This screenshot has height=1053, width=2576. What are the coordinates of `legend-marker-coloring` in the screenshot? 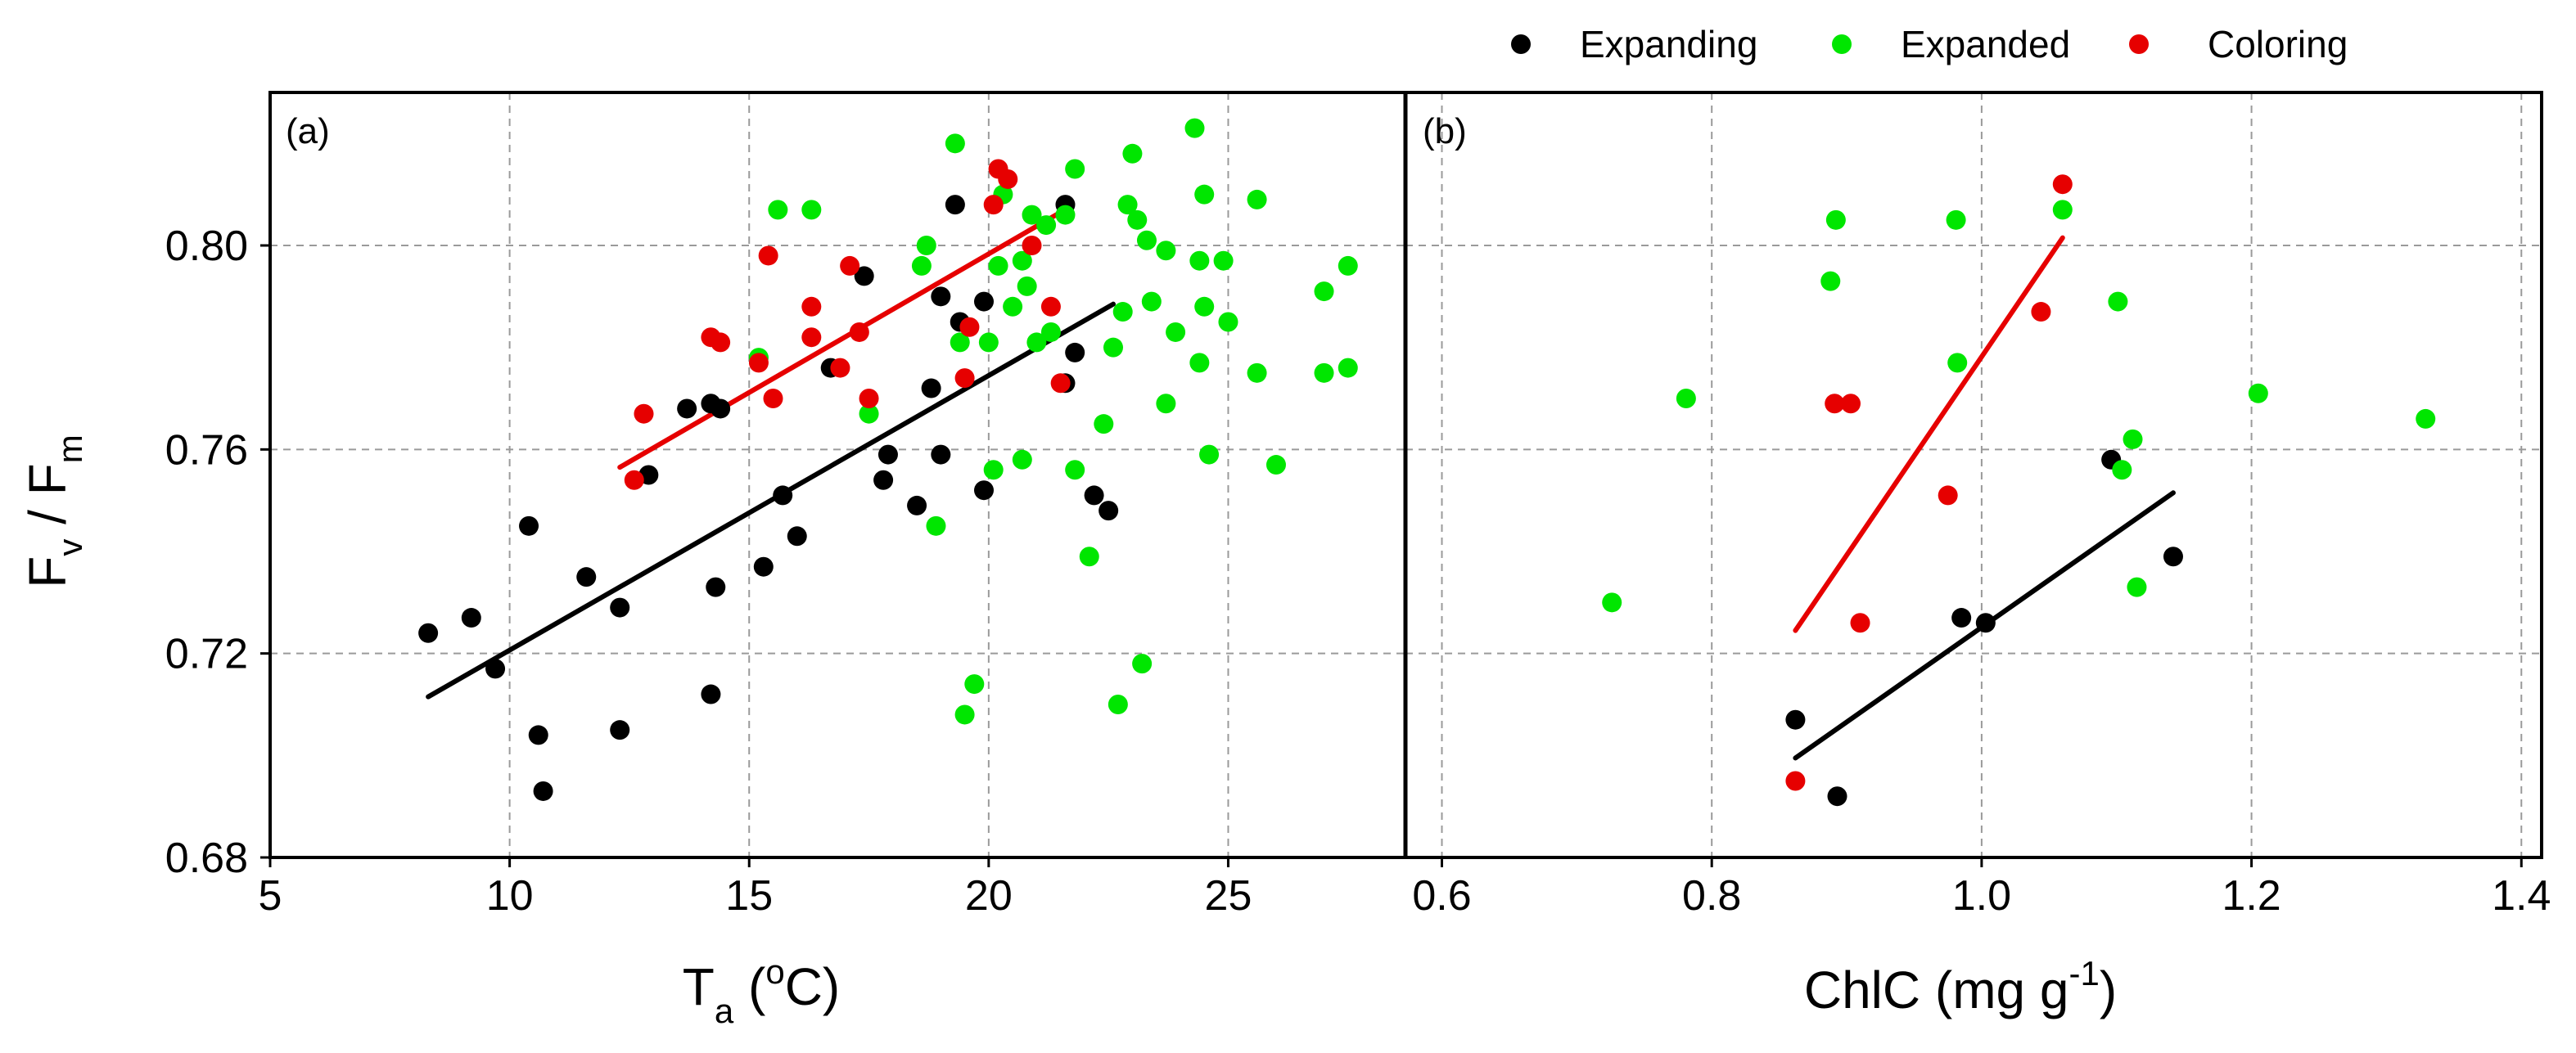 It's located at (2139, 44).